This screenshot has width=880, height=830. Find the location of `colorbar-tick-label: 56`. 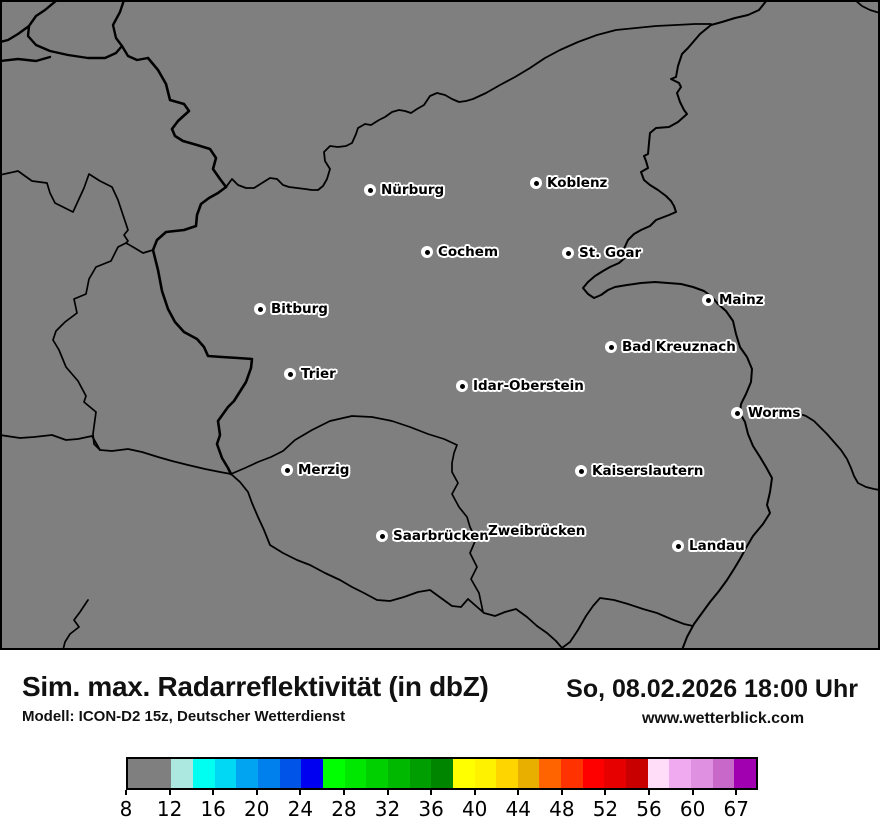

colorbar-tick-label: 56 is located at coordinates (649, 809).